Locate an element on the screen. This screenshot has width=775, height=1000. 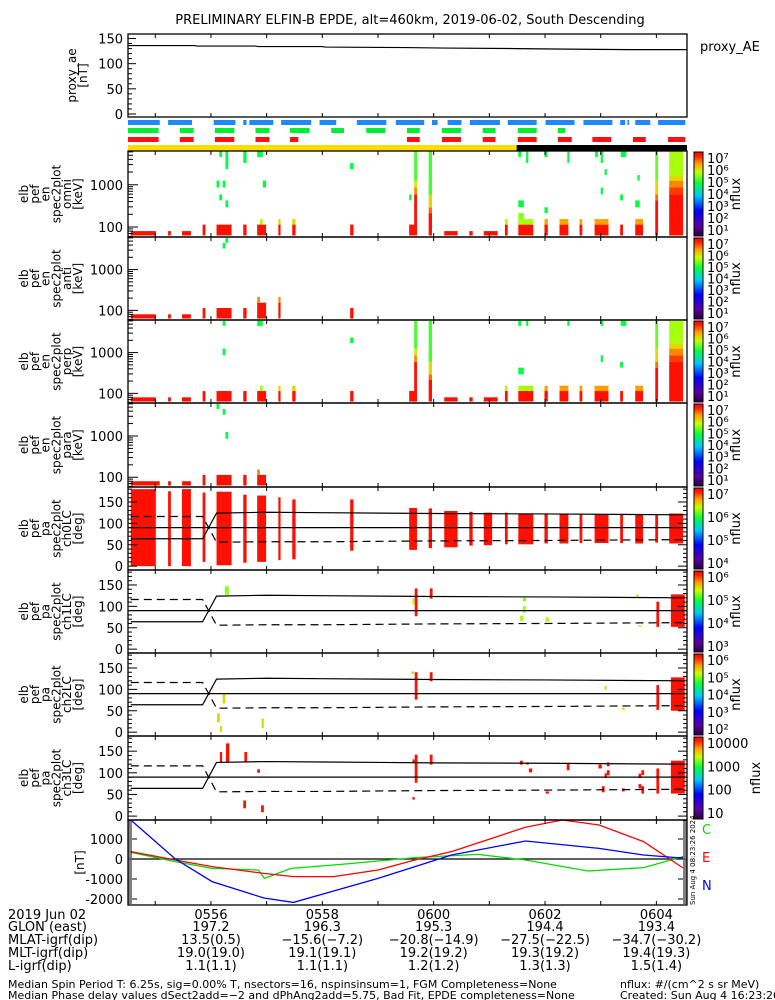
colorbar-label: nflux is located at coordinates (736, 278).